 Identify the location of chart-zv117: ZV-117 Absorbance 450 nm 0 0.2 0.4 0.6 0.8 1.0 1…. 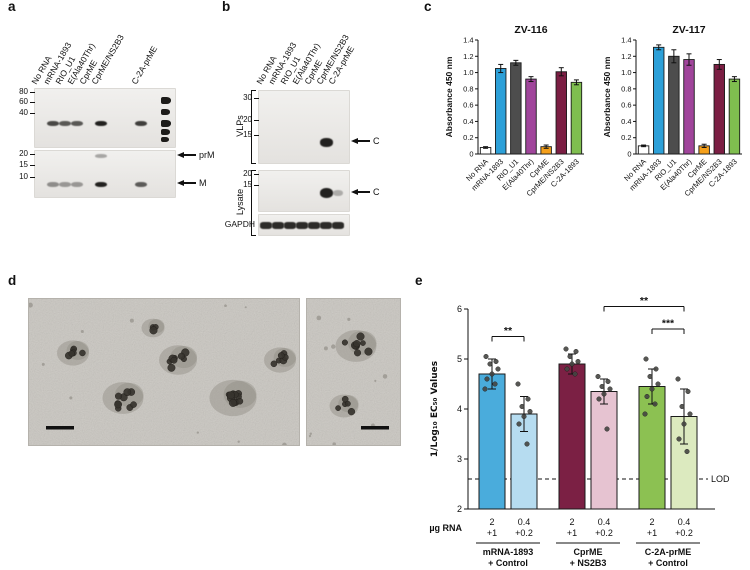
(672, 111).